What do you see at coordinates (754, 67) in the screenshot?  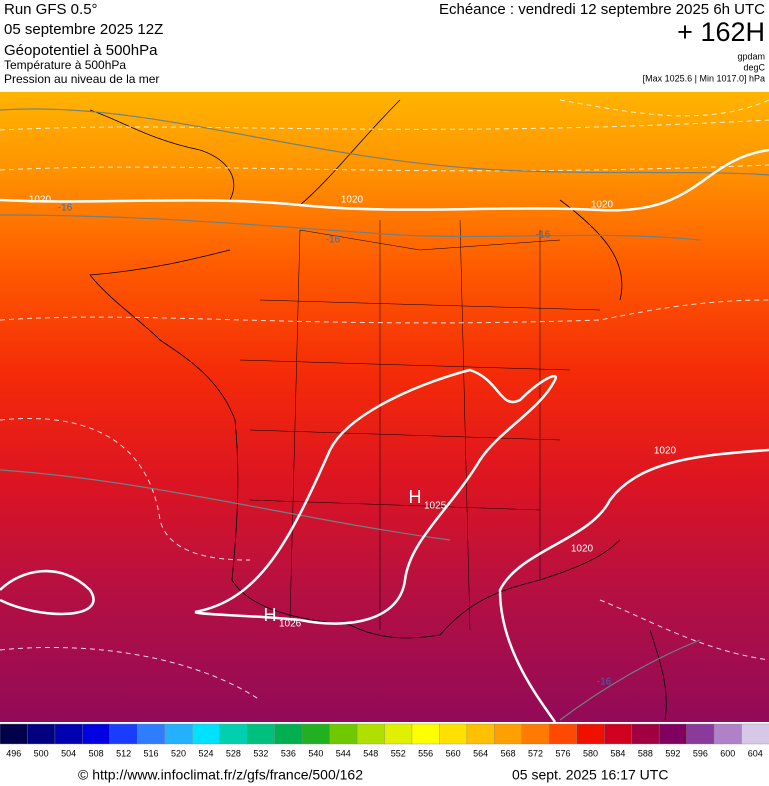 I see `unit: degC` at bounding box center [754, 67].